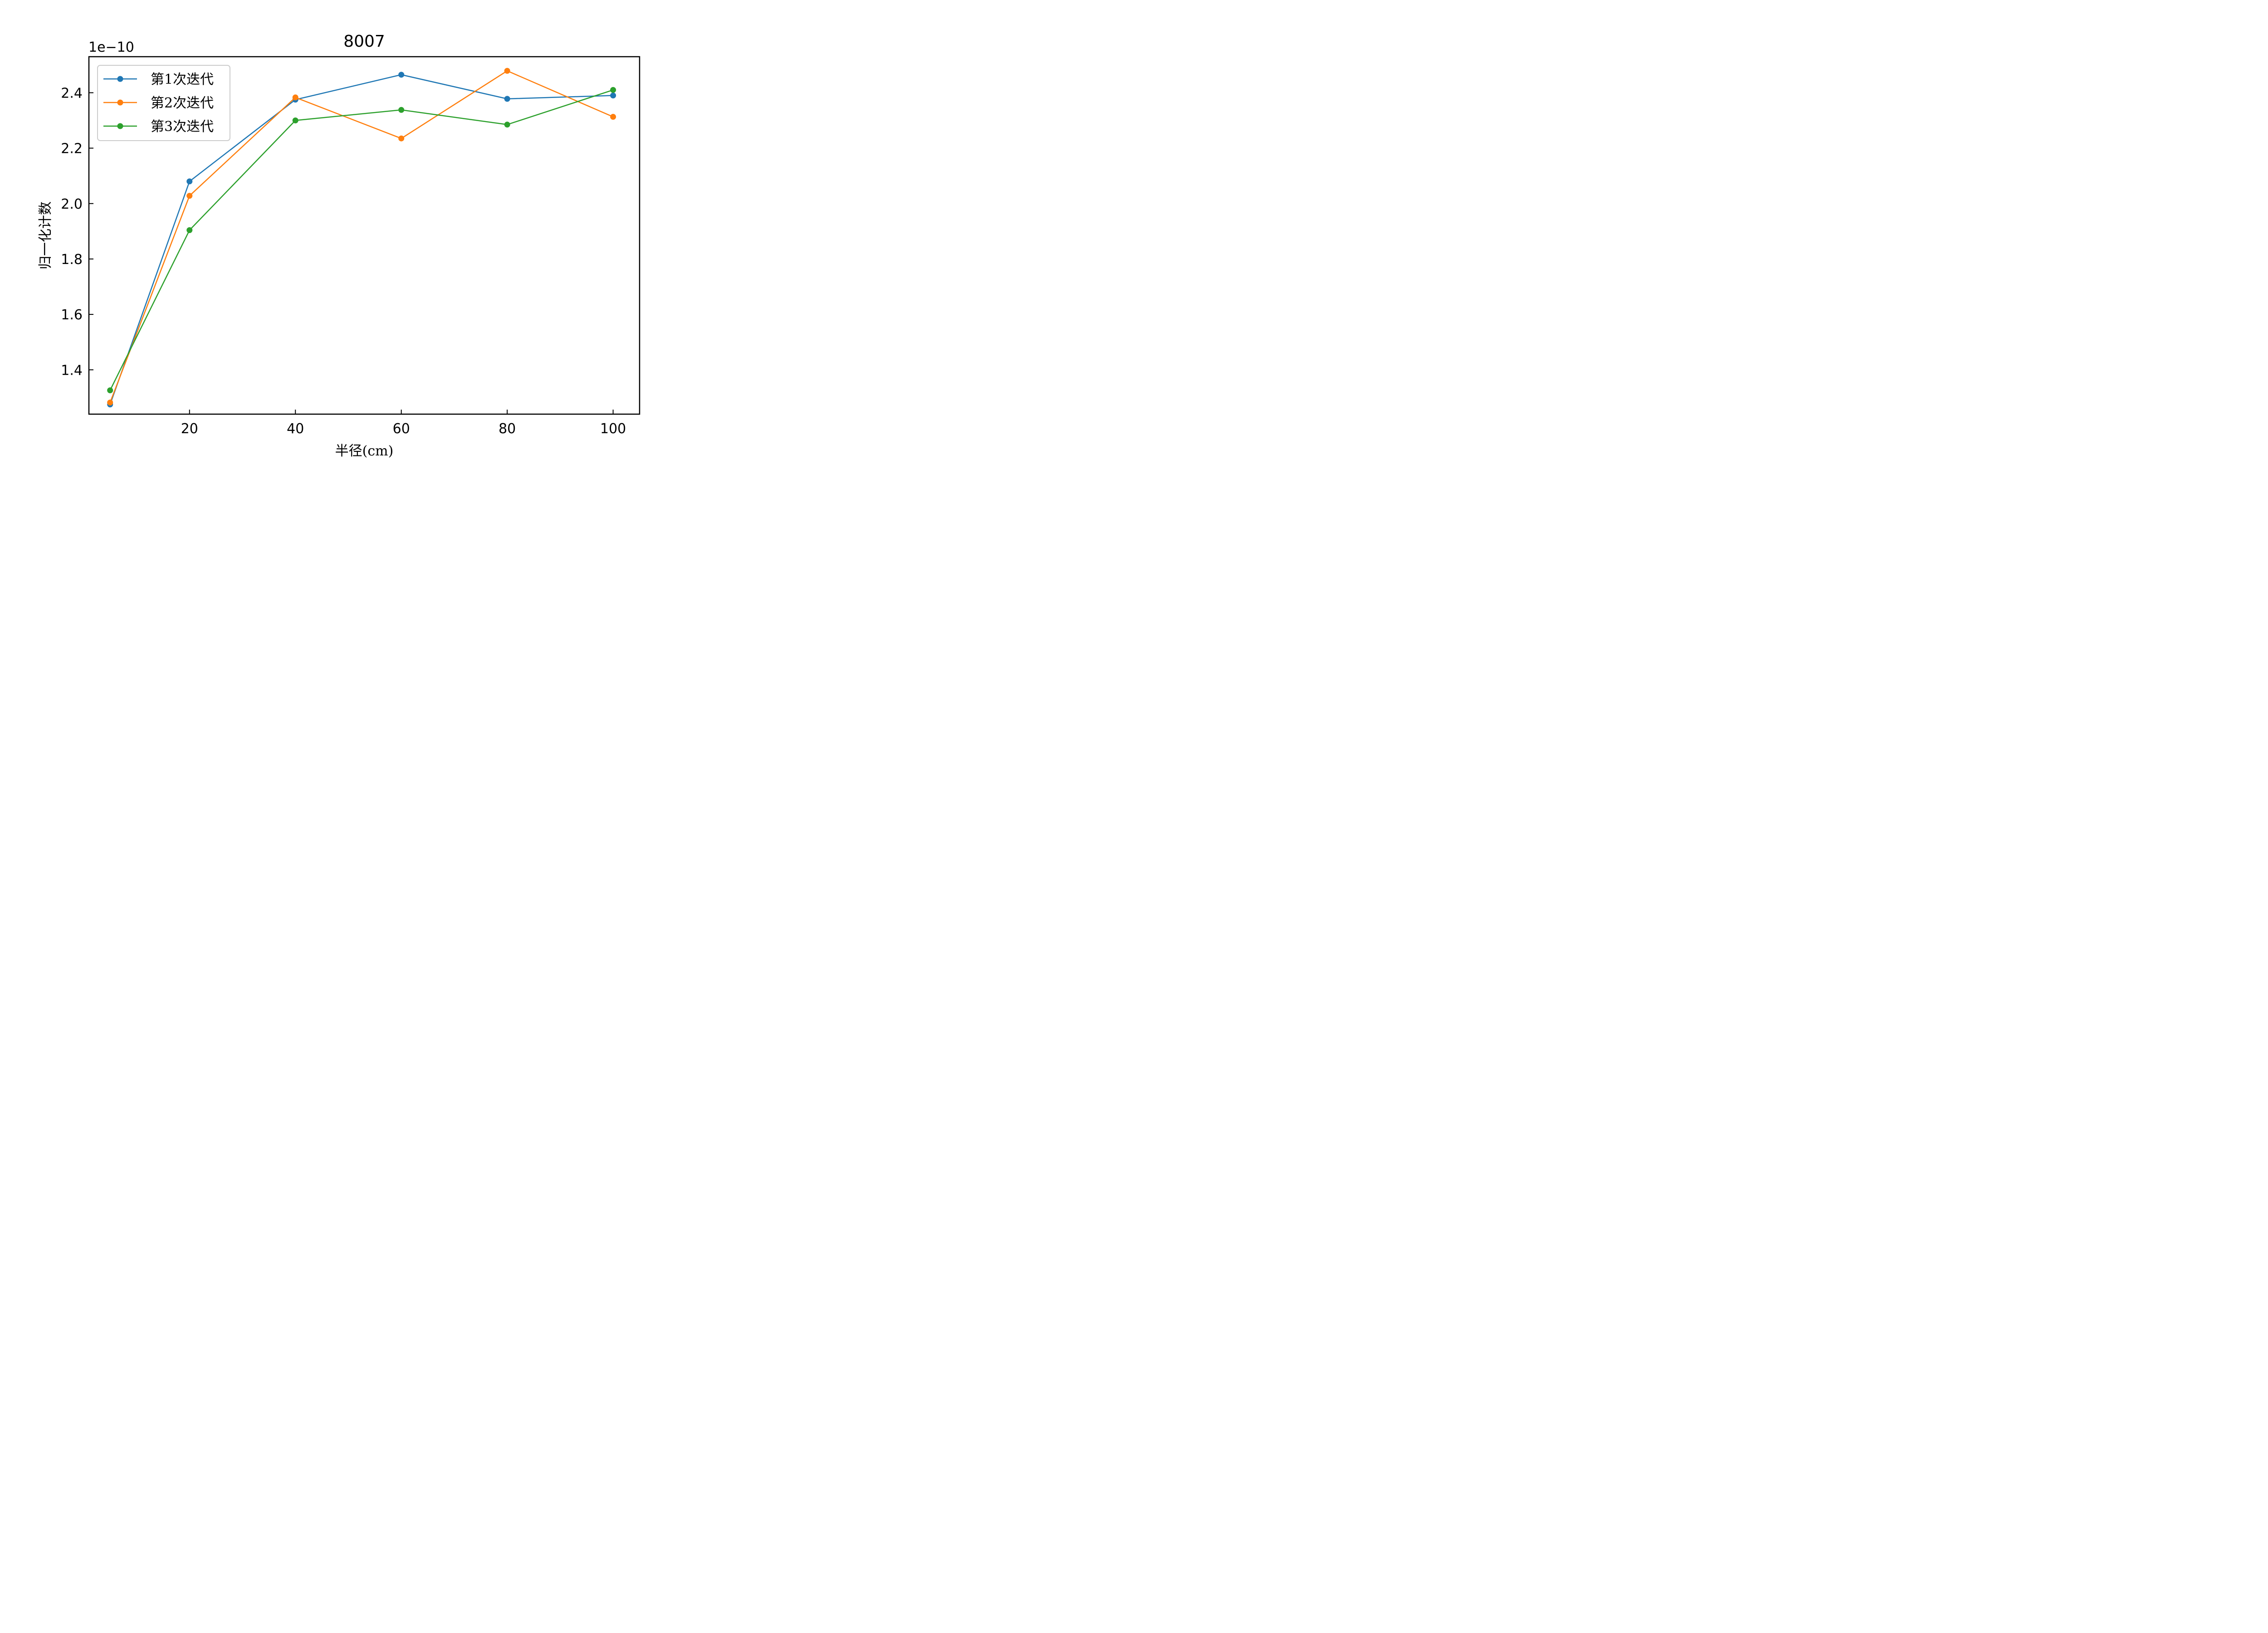 This screenshot has width=2268, height=1633. Describe the element at coordinates (613, 429) in the screenshot. I see `x-tick-label: 100` at that location.